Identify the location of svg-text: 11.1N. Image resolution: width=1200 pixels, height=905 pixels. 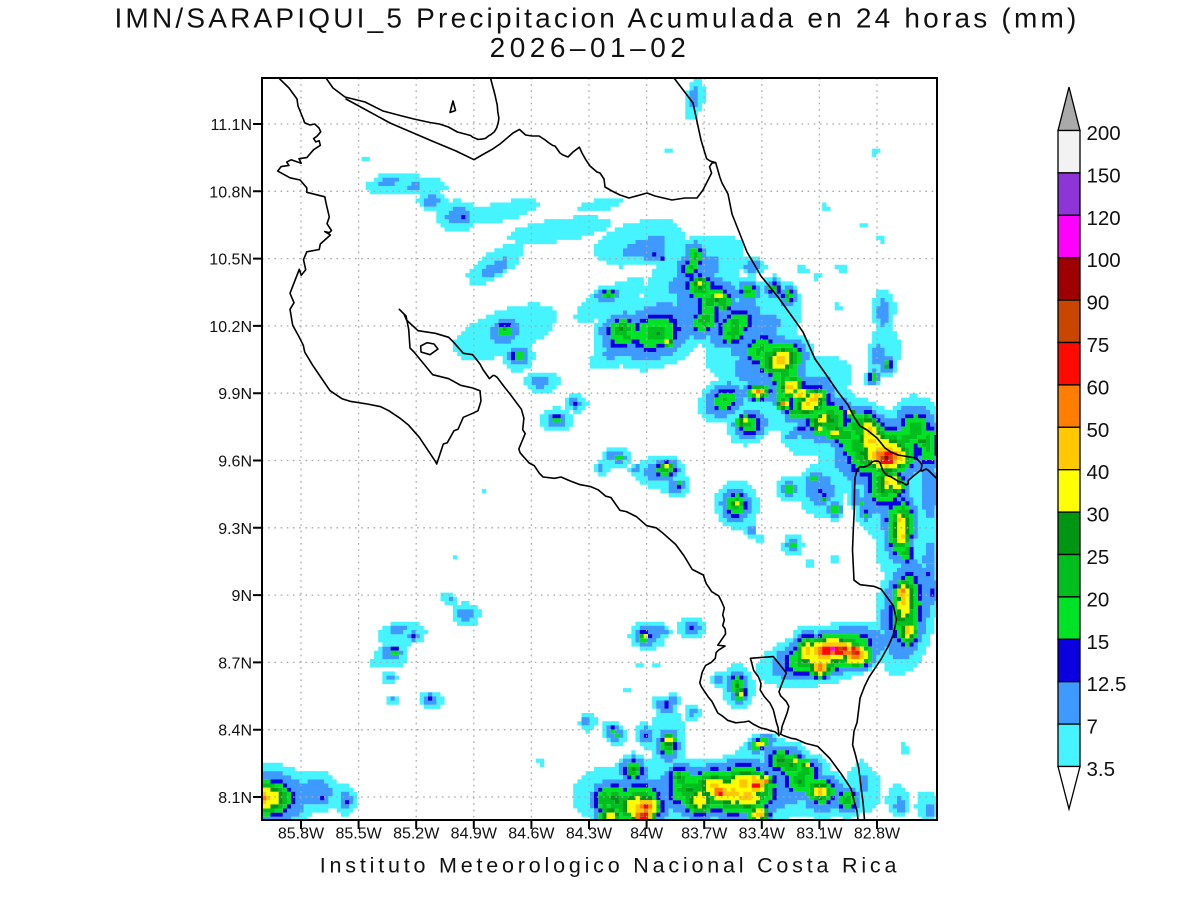
(231, 125).